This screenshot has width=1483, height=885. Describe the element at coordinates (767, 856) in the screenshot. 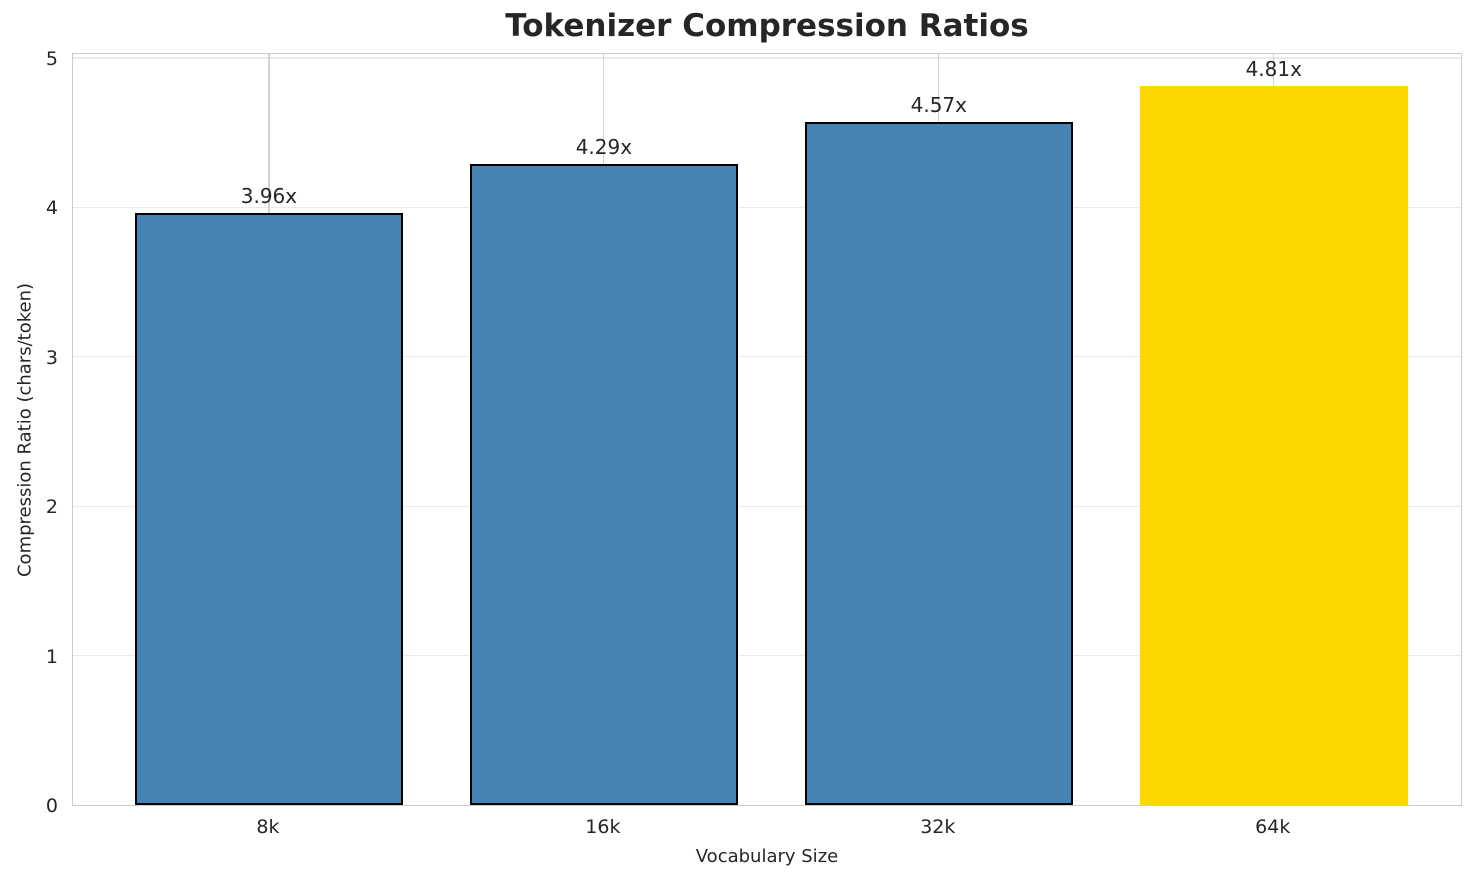

I see `x-axis-label: Vocabulary Size` at that location.